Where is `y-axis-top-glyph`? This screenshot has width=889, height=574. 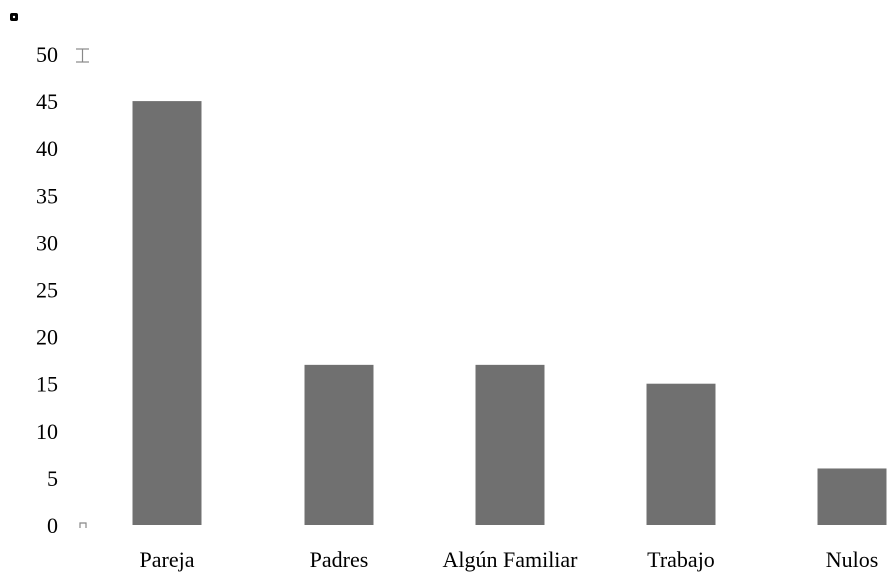
y-axis-top-glyph is located at coordinates (82, 55).